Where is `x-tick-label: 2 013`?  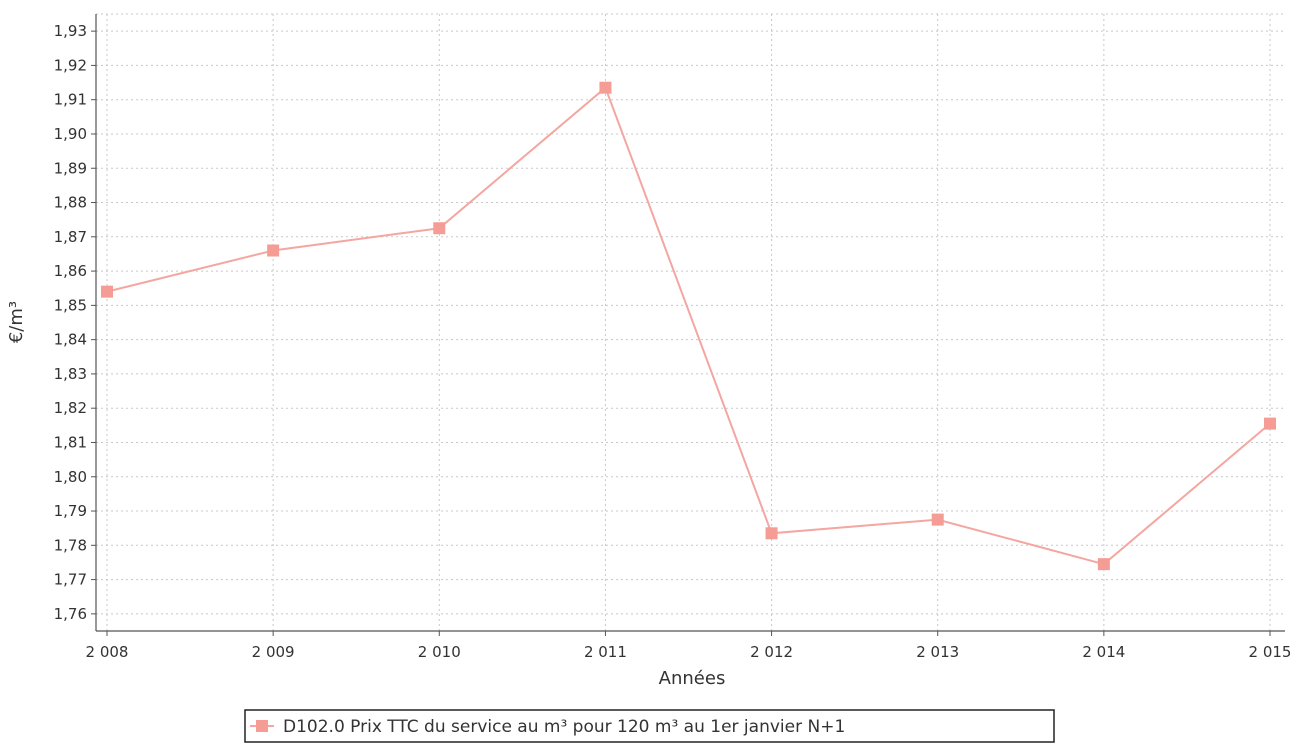 x-tick-label: 2 013 is located at coordinates (937, 652).